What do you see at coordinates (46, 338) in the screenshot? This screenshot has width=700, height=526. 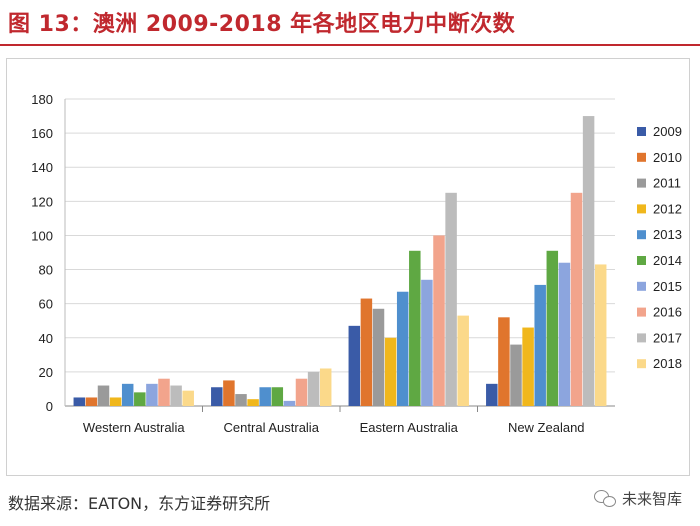 I see `y-tick-label: 40` at bounding box center [46, 338].